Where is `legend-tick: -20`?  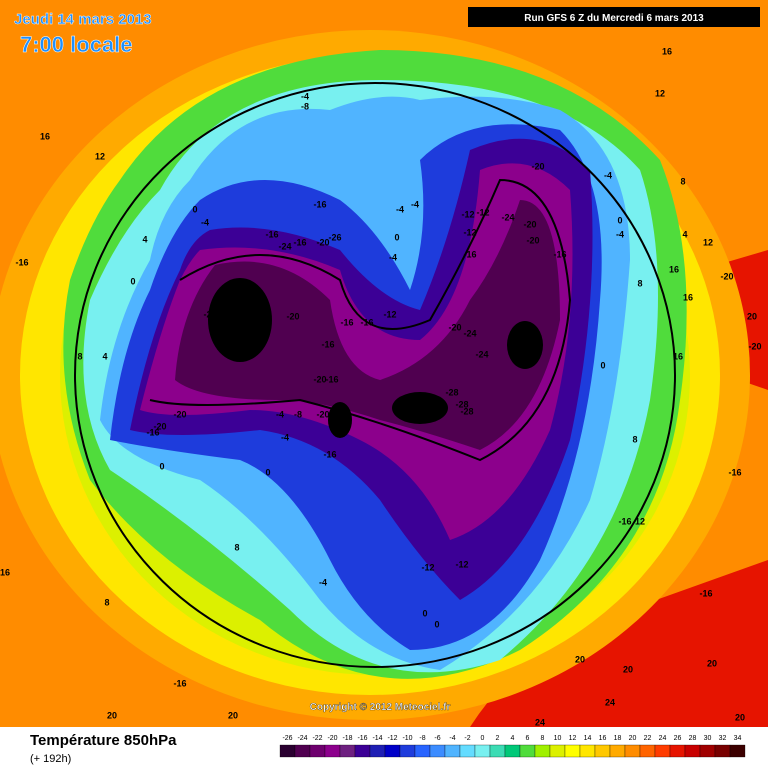
legend-tick: -20 is located at coordinates (332, 738).